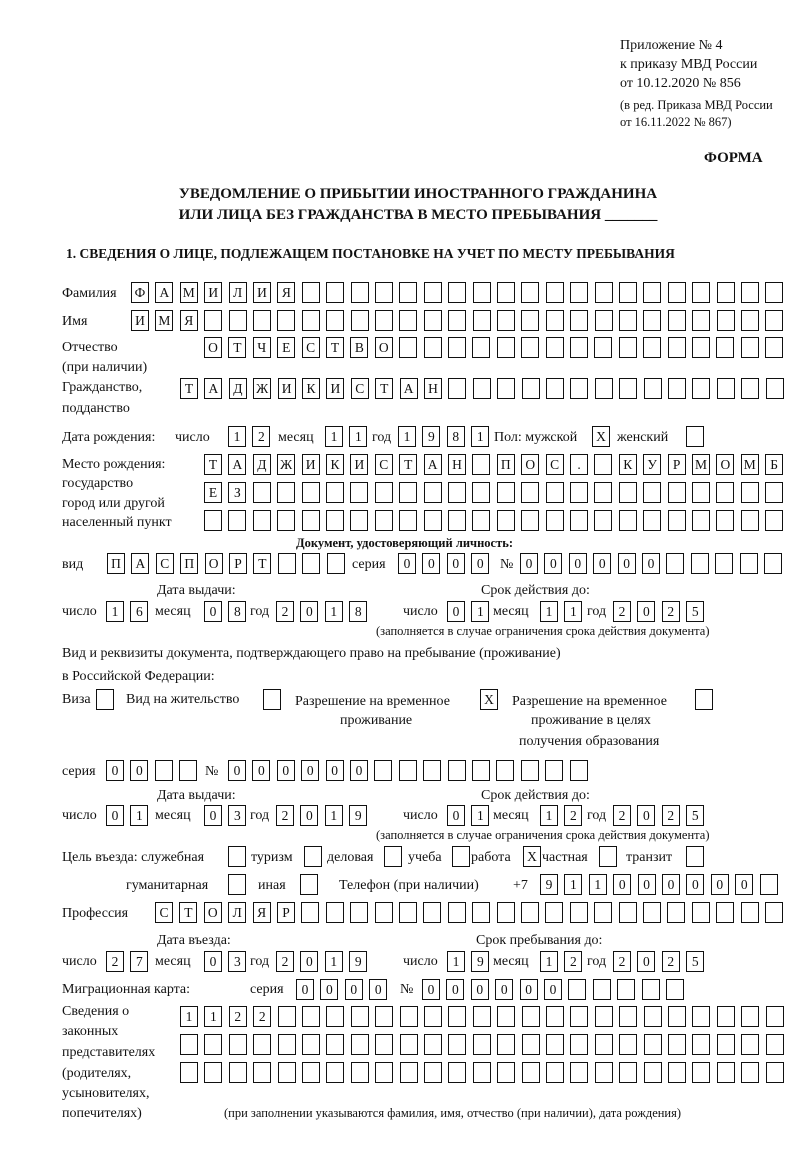 Image resolution: width=800 pixels, height=1163 pixels. Describe the element at coordinates (455, 436) in the screenshot. I see `dob-year-cell: 8` at that location.